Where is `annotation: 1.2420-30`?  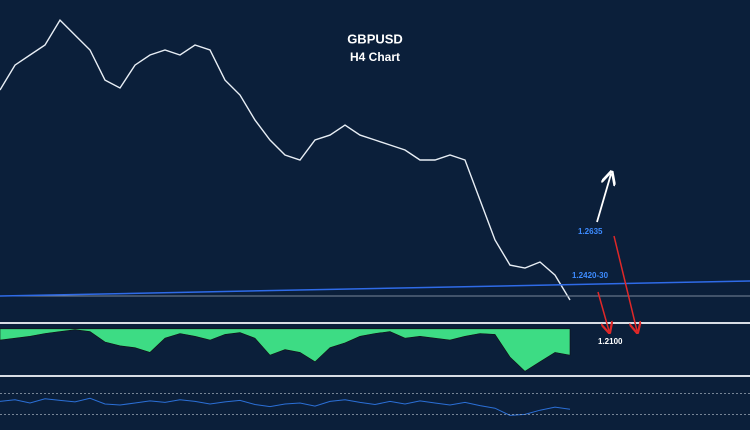 annotation: 1.2420-30 is located at coordinates (590, 275).